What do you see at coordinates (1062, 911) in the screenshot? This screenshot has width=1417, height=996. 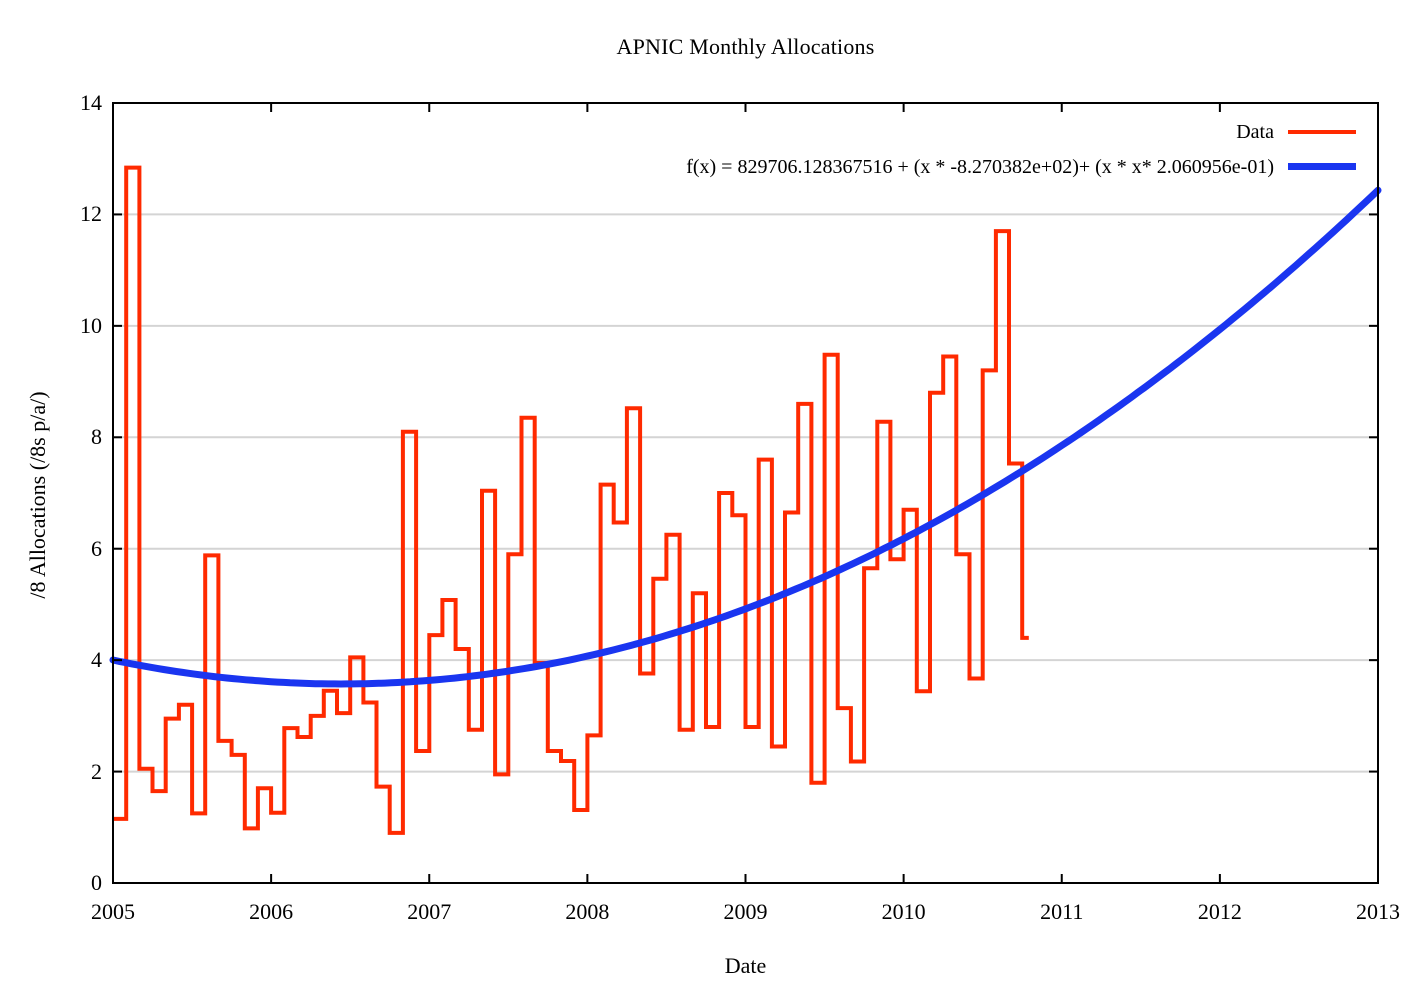 I see `x-tick-label: 2011` at bounding box center [1062, 911].